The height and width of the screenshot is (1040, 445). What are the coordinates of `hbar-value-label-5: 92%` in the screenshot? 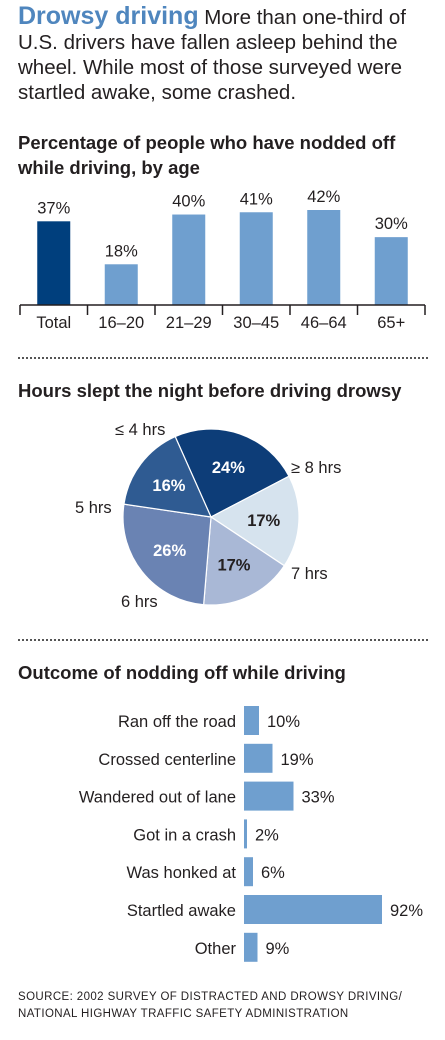 It's located at (406, 911).